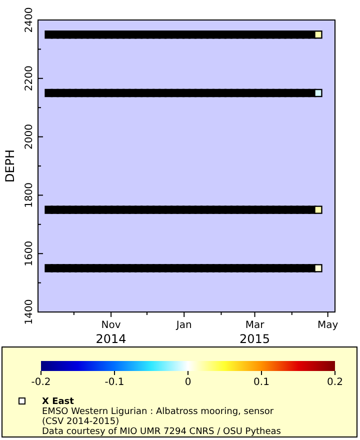  I want to click on color-bar-label: 0, so click(188, 382).